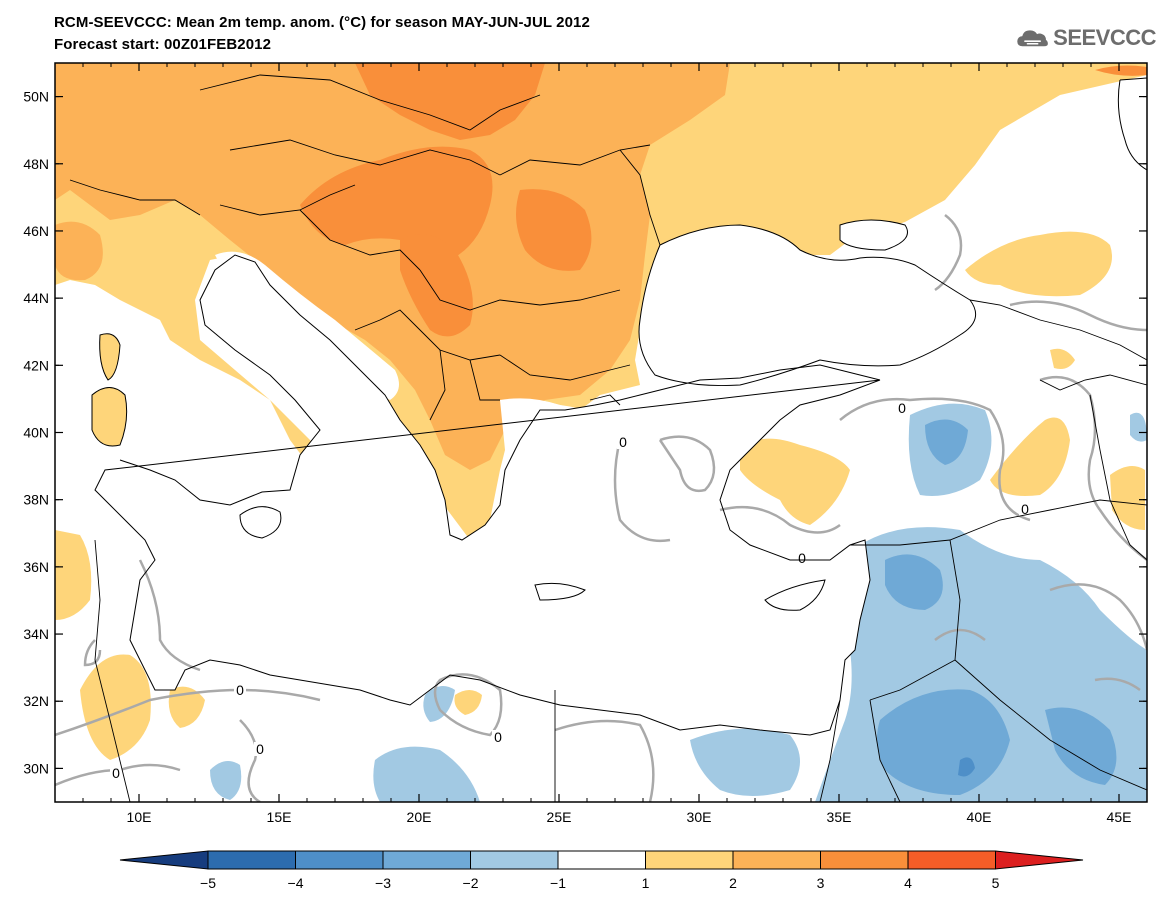 The image size is (1165, 907). What do you see at coordinates (36, 365) in the screenshot?
I see `lat-tick-label: 42N` at bounding box center [36, 365].